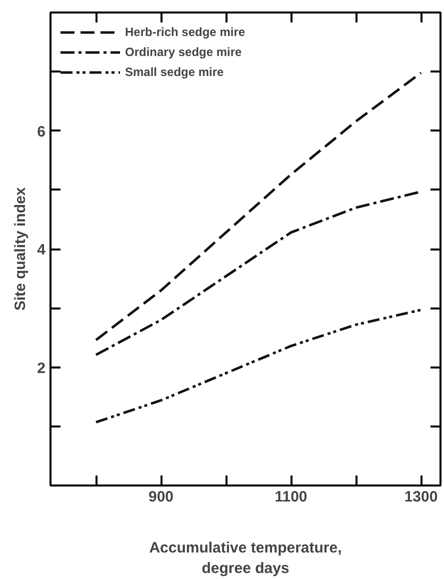 This screenshot has width=444, height=579. I want to click on y-tick-label: 2, so click(41, 368).